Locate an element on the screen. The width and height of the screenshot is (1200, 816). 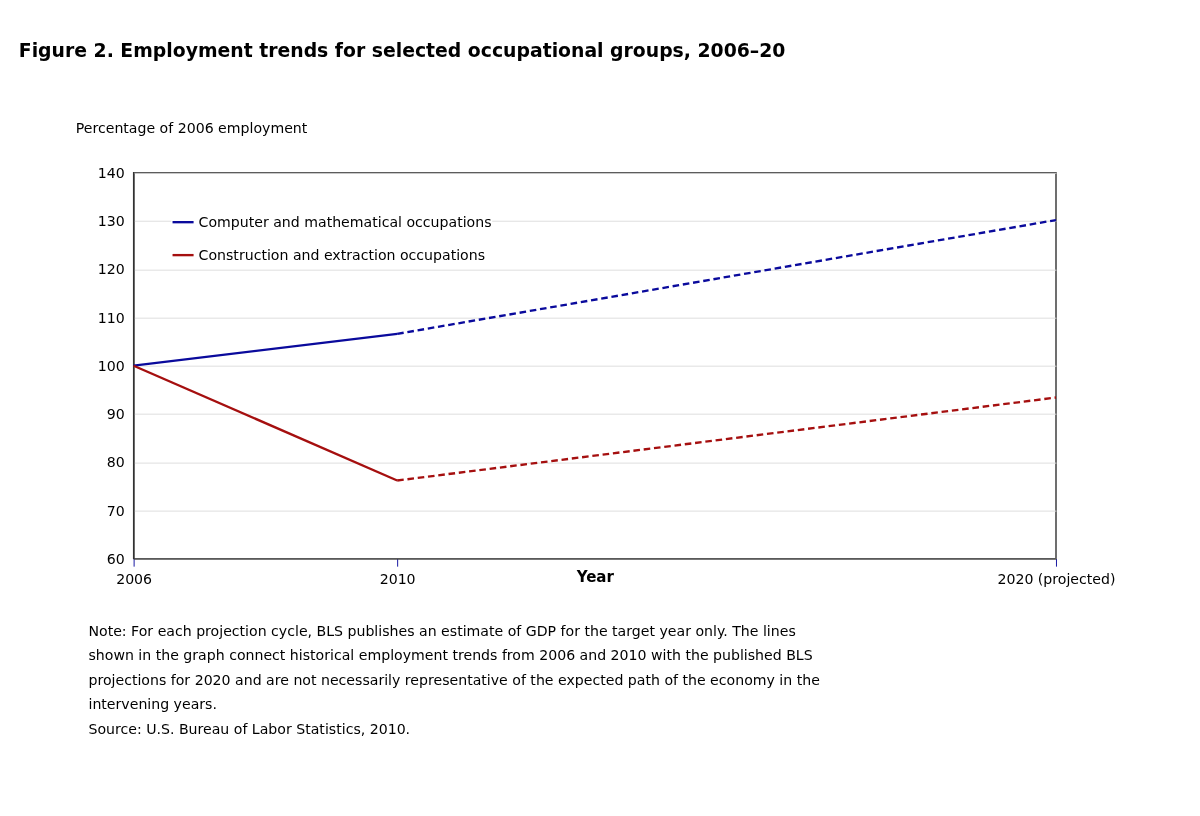
y-tick-label: 90 is located at coordinates (115, 414).